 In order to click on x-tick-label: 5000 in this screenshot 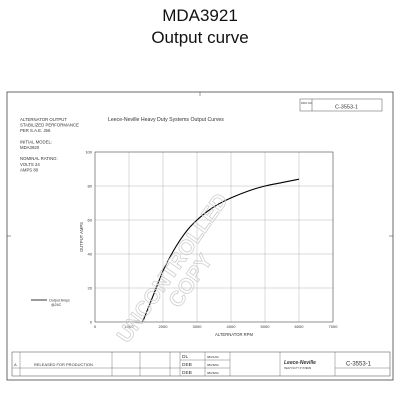, I will do `click(266, 326)`.